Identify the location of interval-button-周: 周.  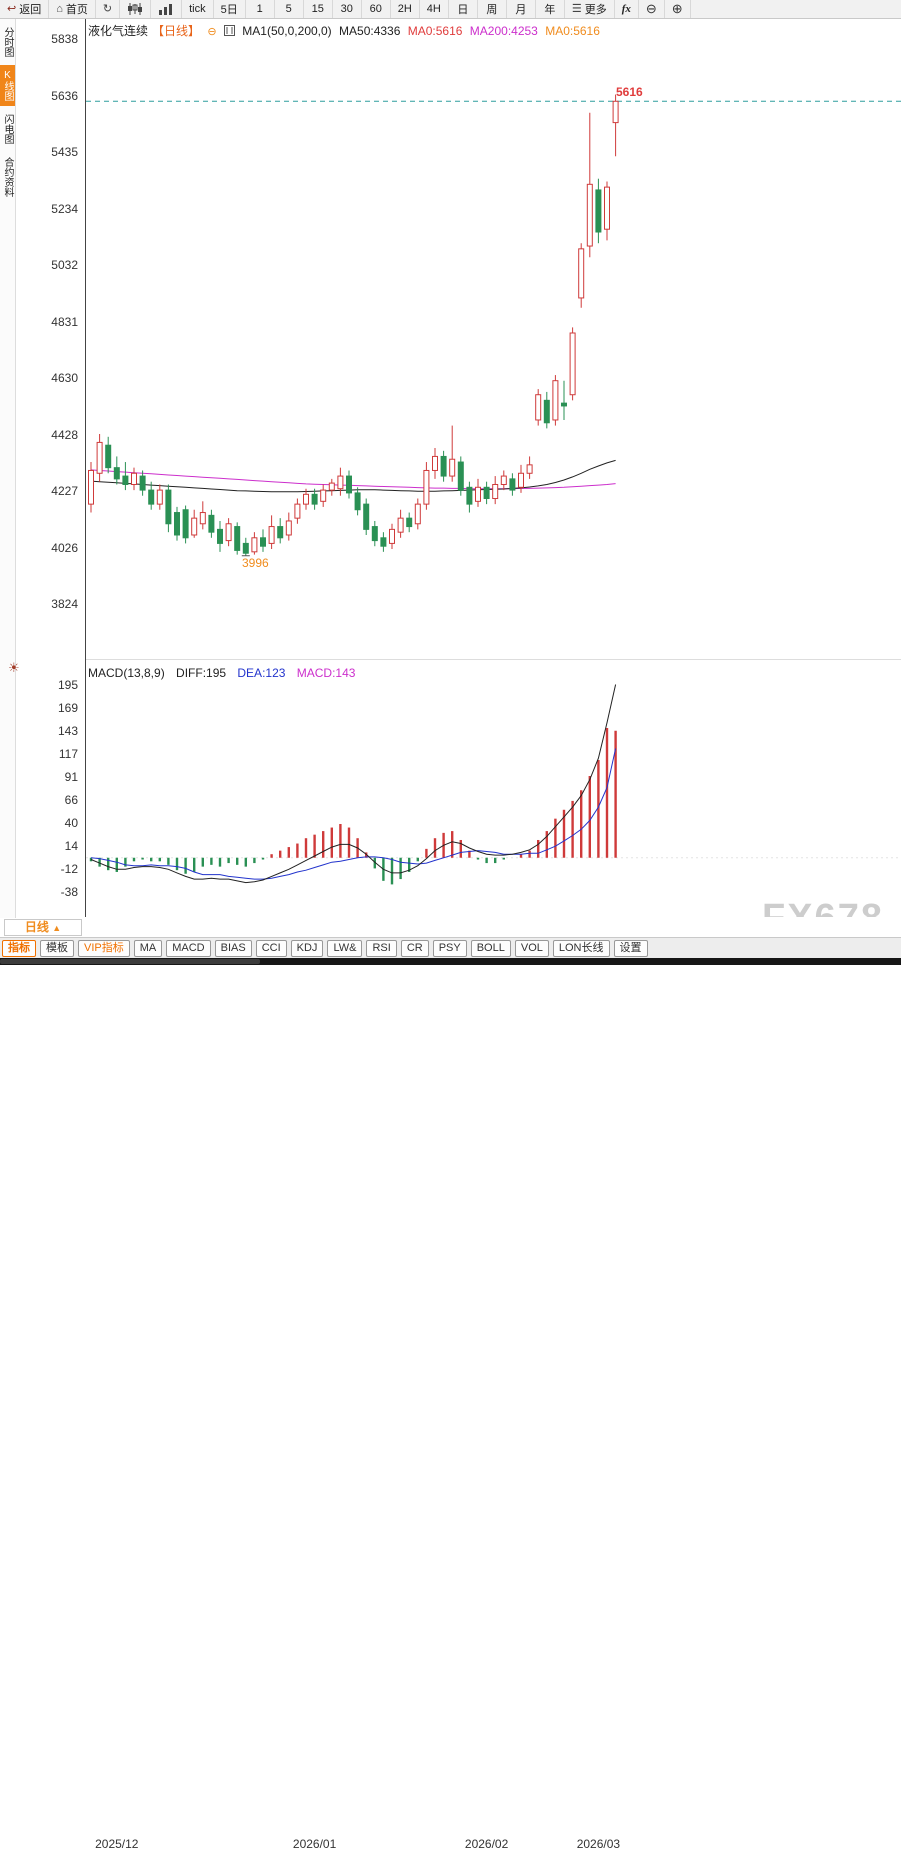
(492, 9).